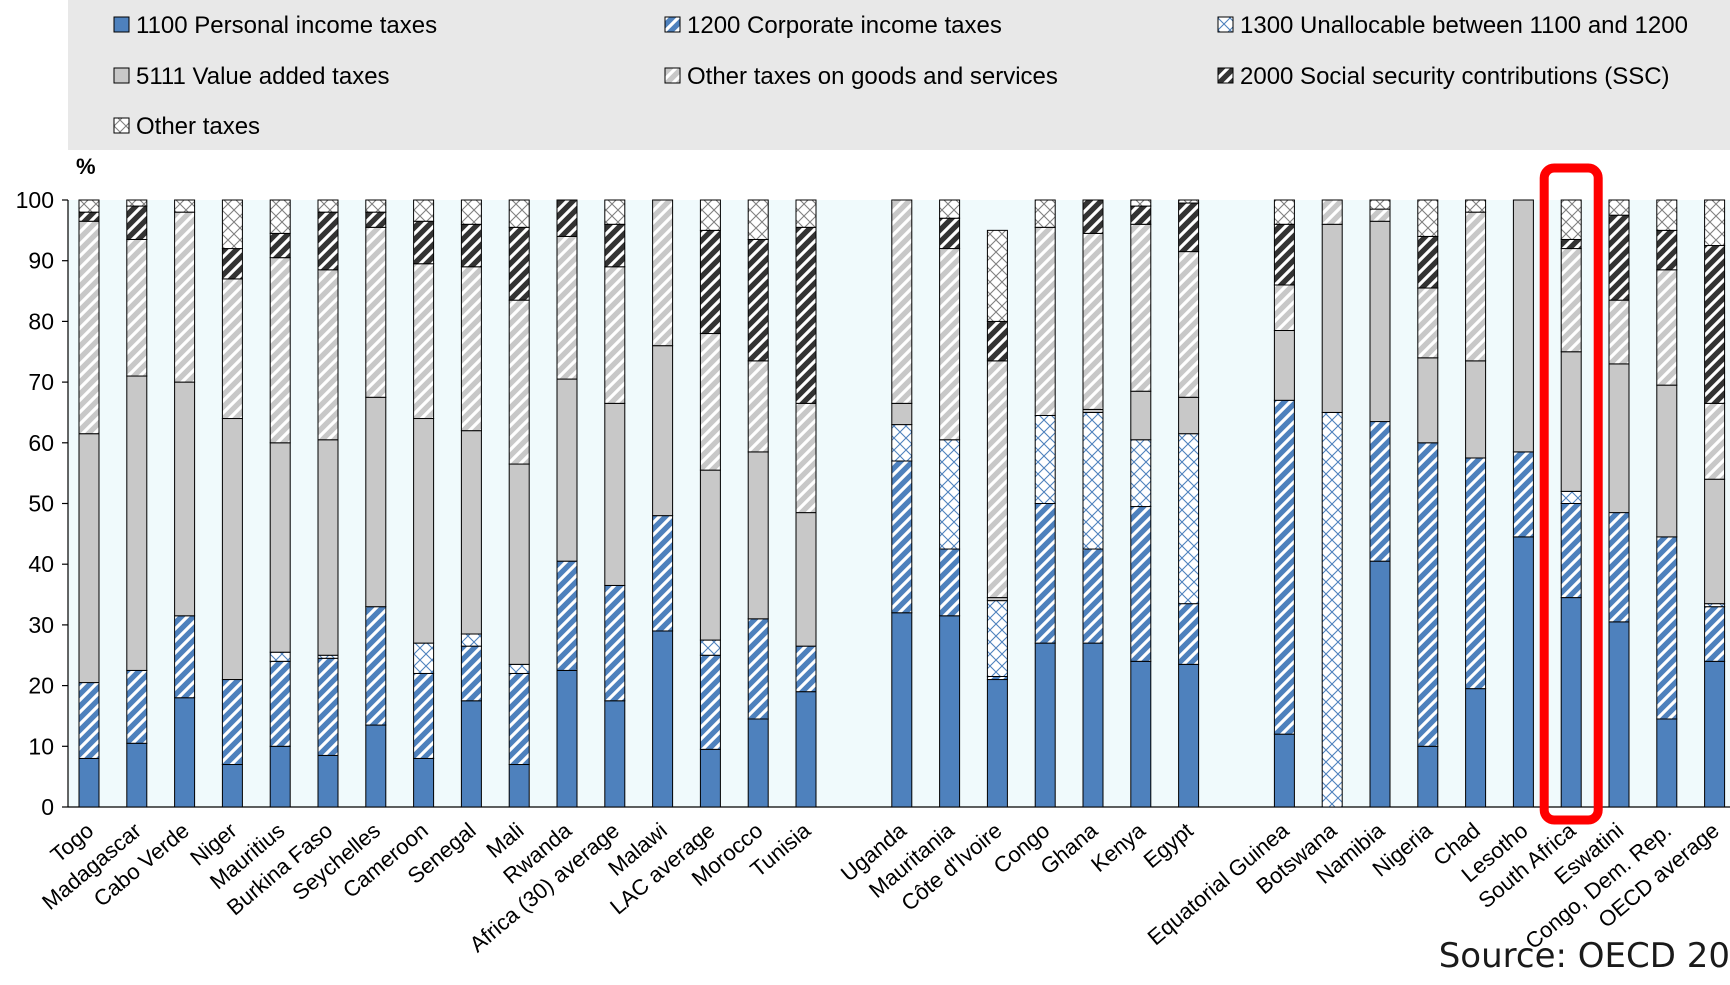  I want to click on y-tick-label: 90, so click(41, 261).